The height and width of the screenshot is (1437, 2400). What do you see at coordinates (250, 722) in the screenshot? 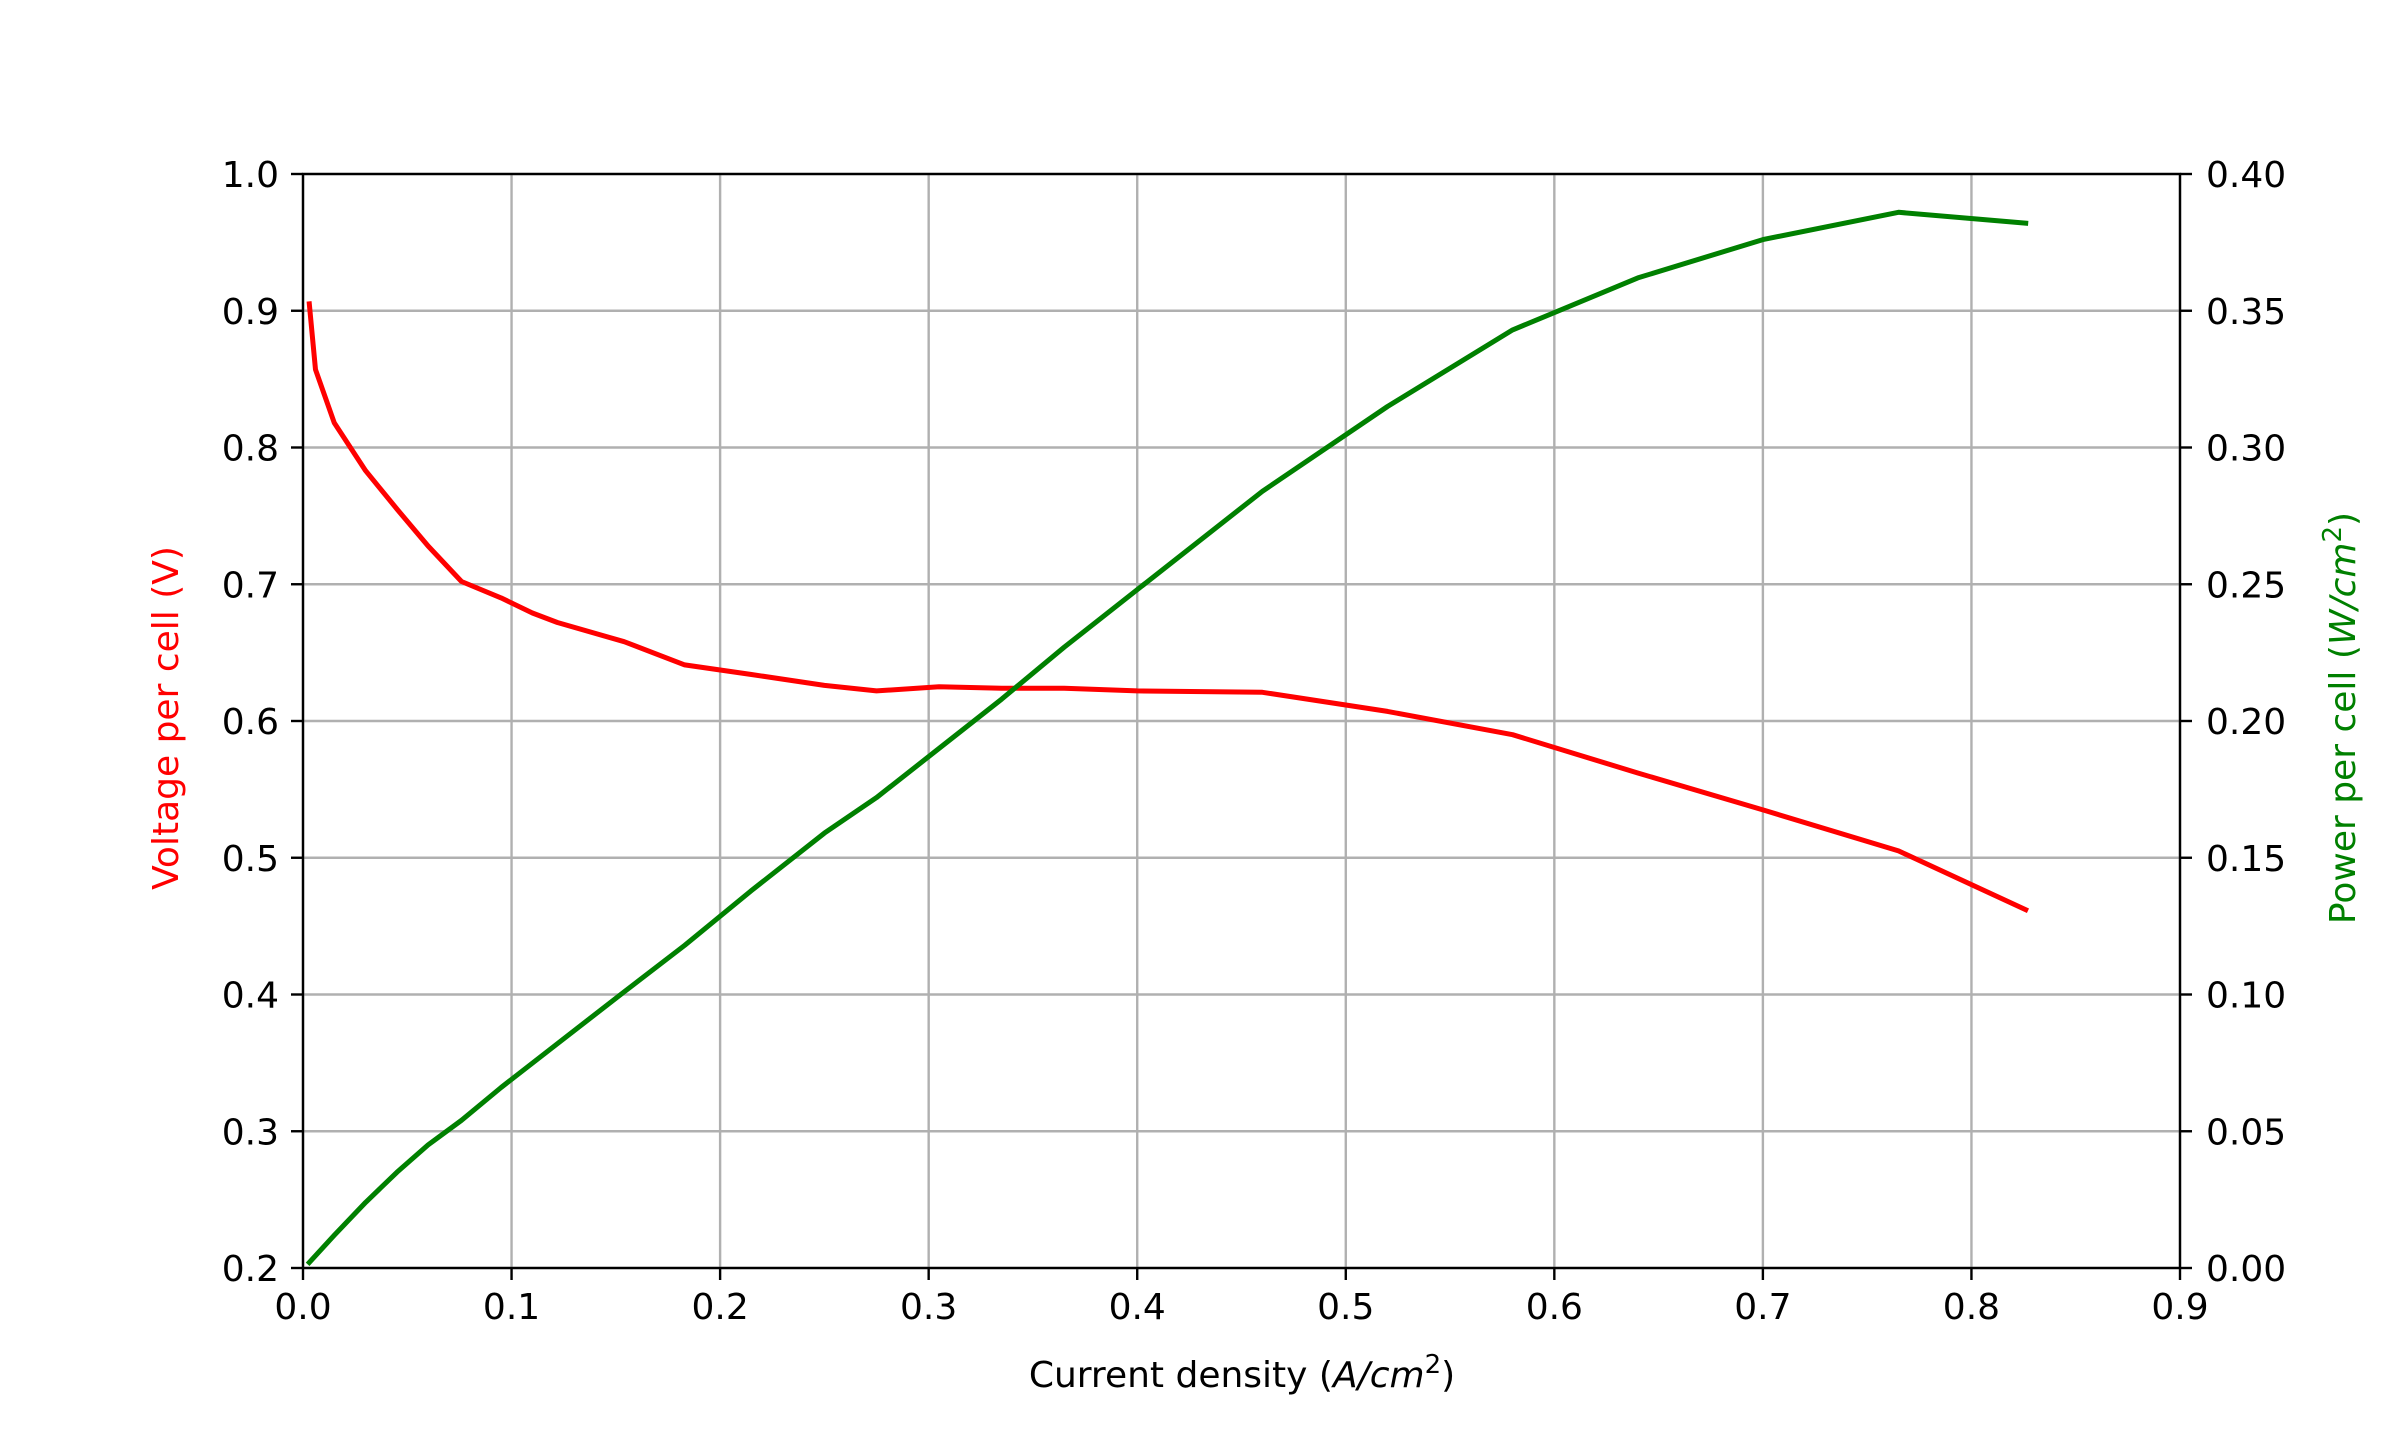
I see `y-left-tick-label: 0.6` at bounding box center [250, 722].